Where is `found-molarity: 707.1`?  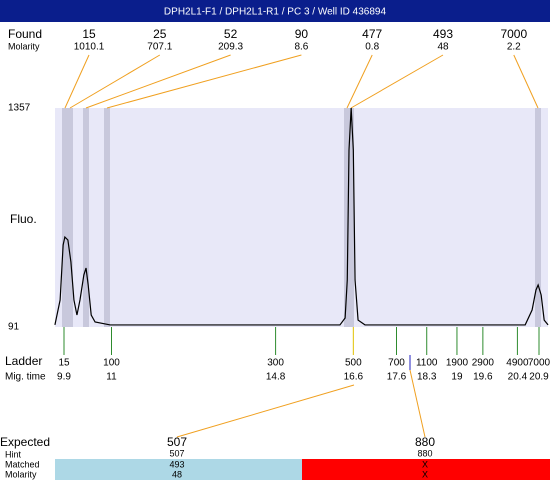 found-molarity: 707.1 is located at coordinates (159, 47).